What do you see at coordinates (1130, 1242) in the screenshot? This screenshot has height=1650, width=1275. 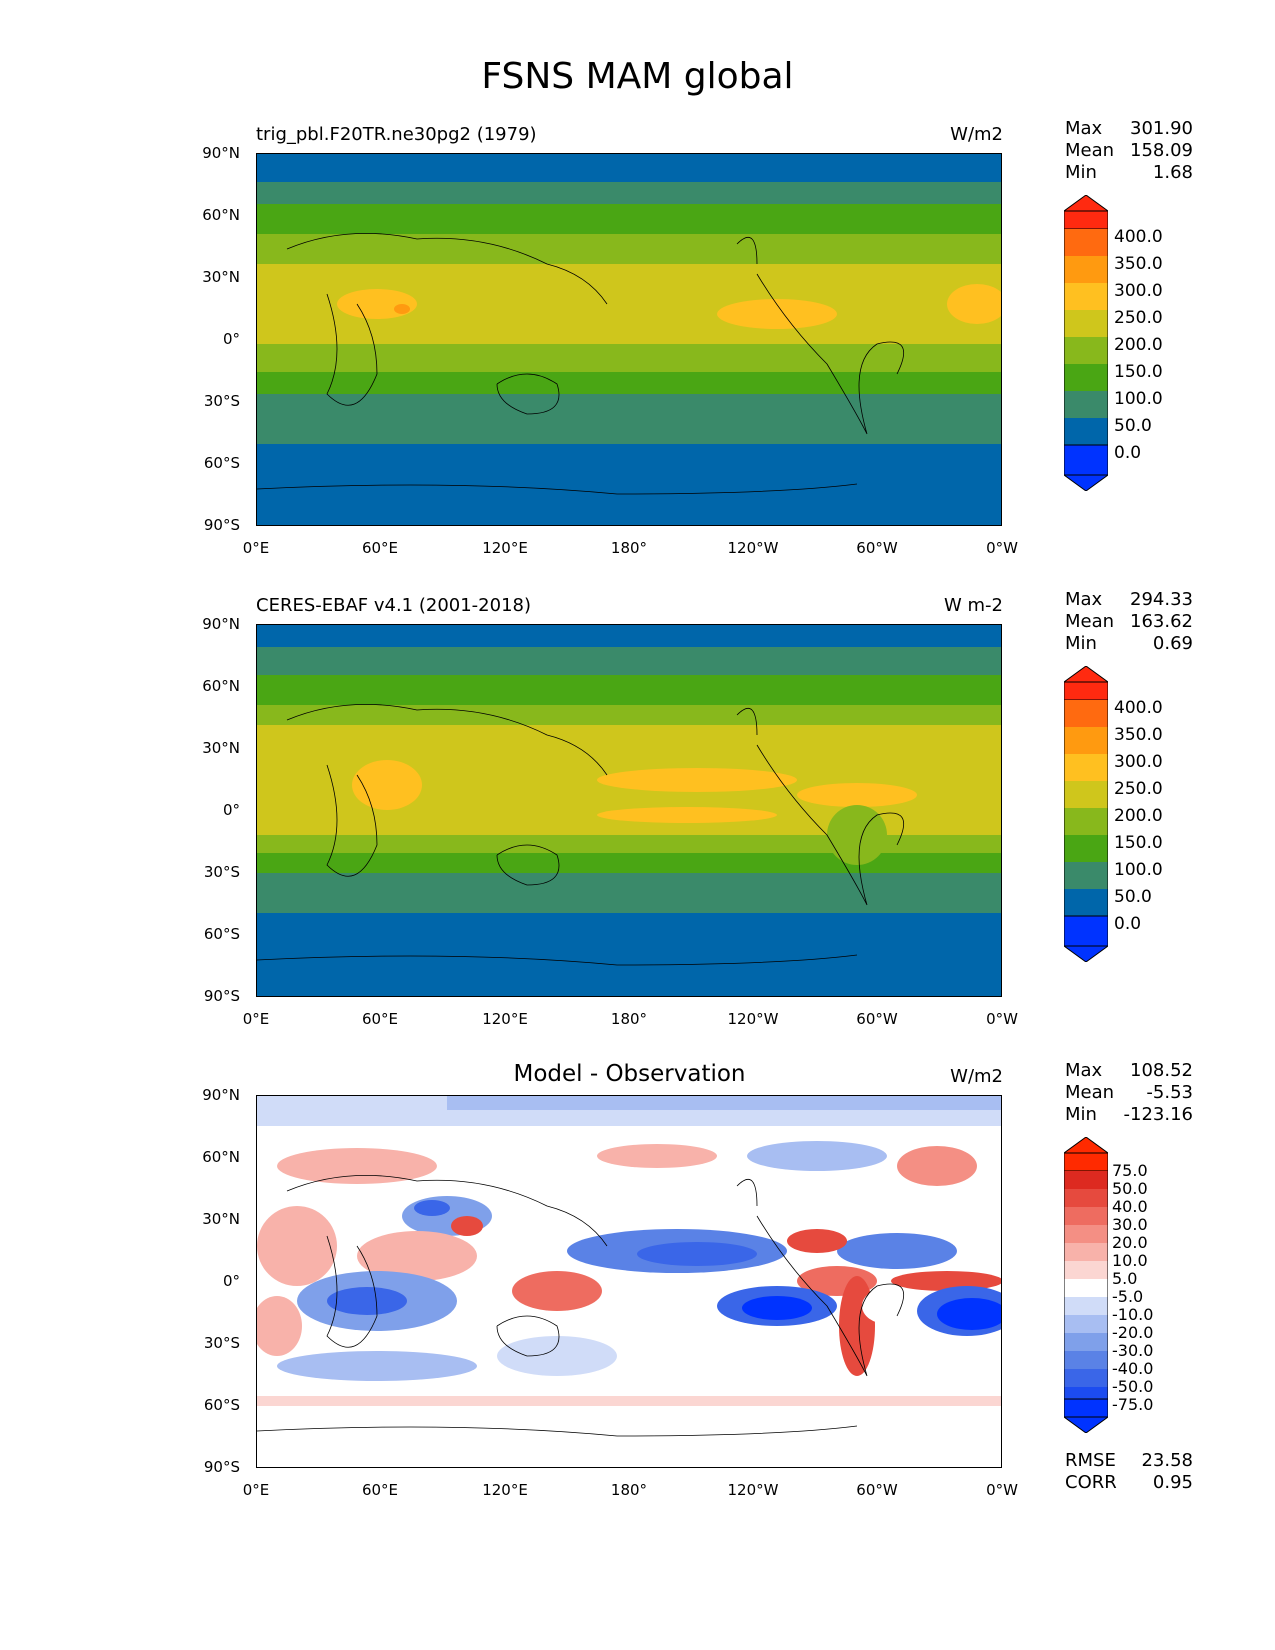 I see `colorbar-label: 20.0` at bounding box center [1130, 1242].